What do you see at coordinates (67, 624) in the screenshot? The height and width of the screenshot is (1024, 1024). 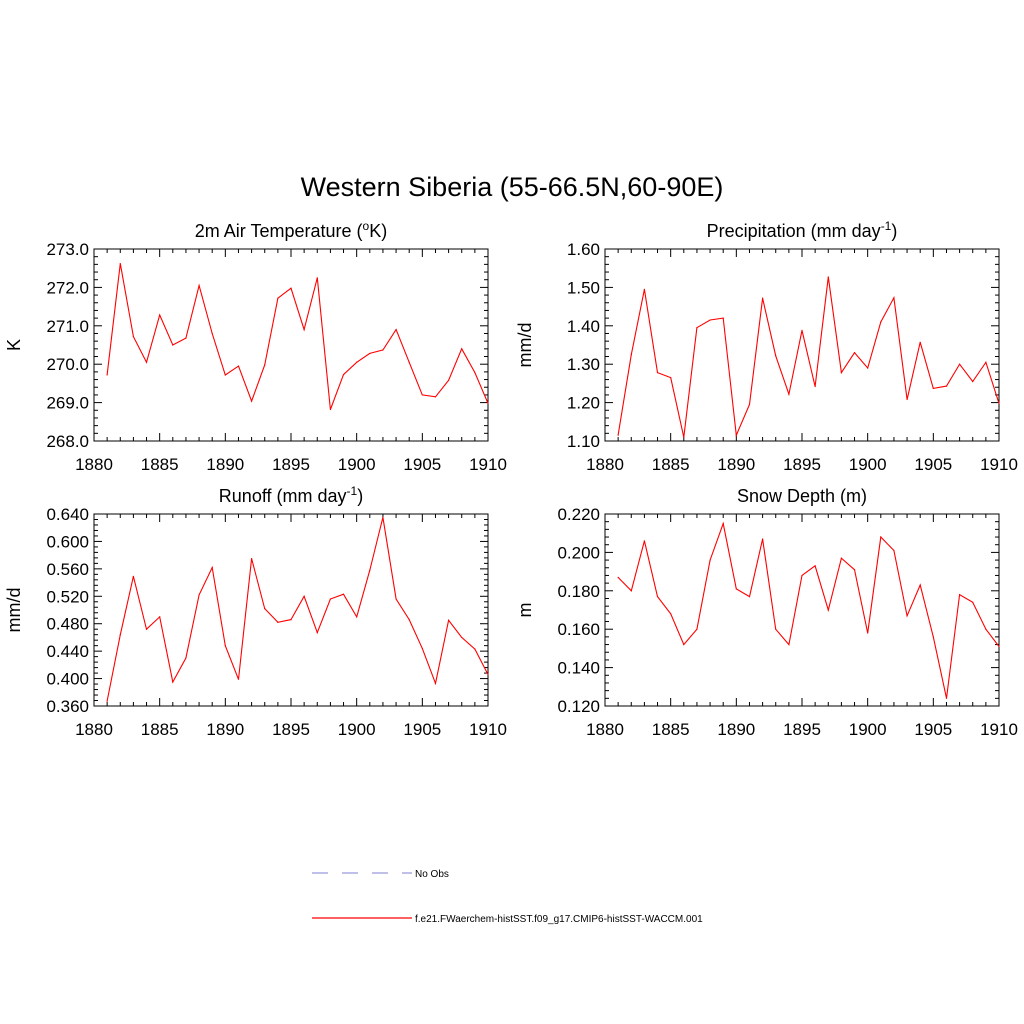 I see `y-tick-label: 0.480` at bounding box center [67, 624].